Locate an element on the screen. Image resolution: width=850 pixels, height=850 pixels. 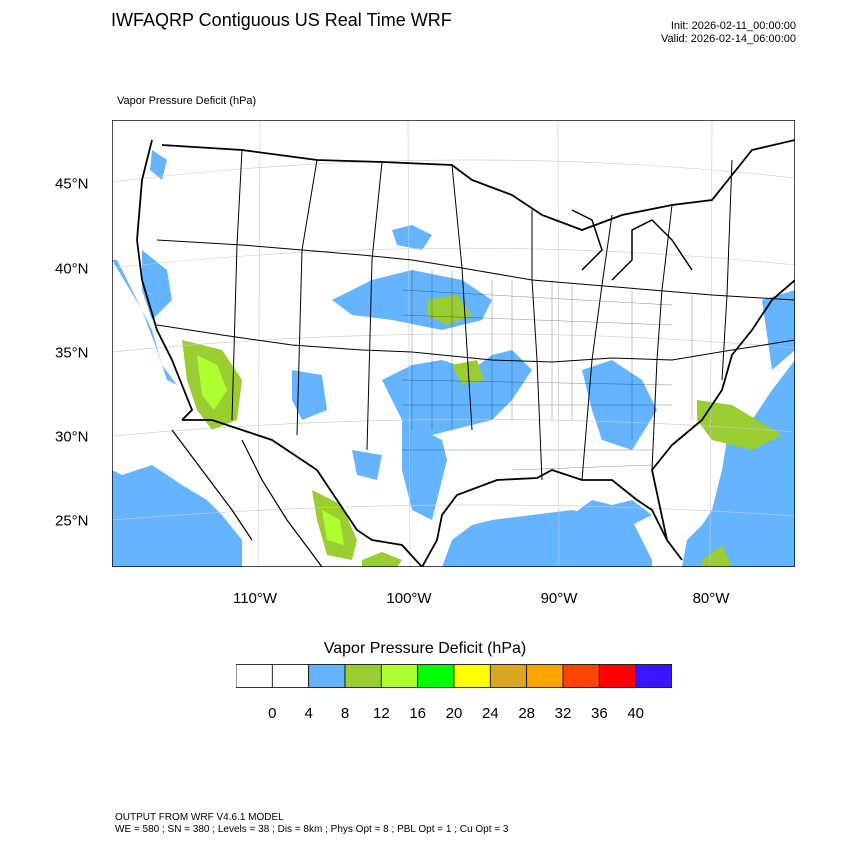
lon-label-90w: 90°W is located at coordinates (559, 598).